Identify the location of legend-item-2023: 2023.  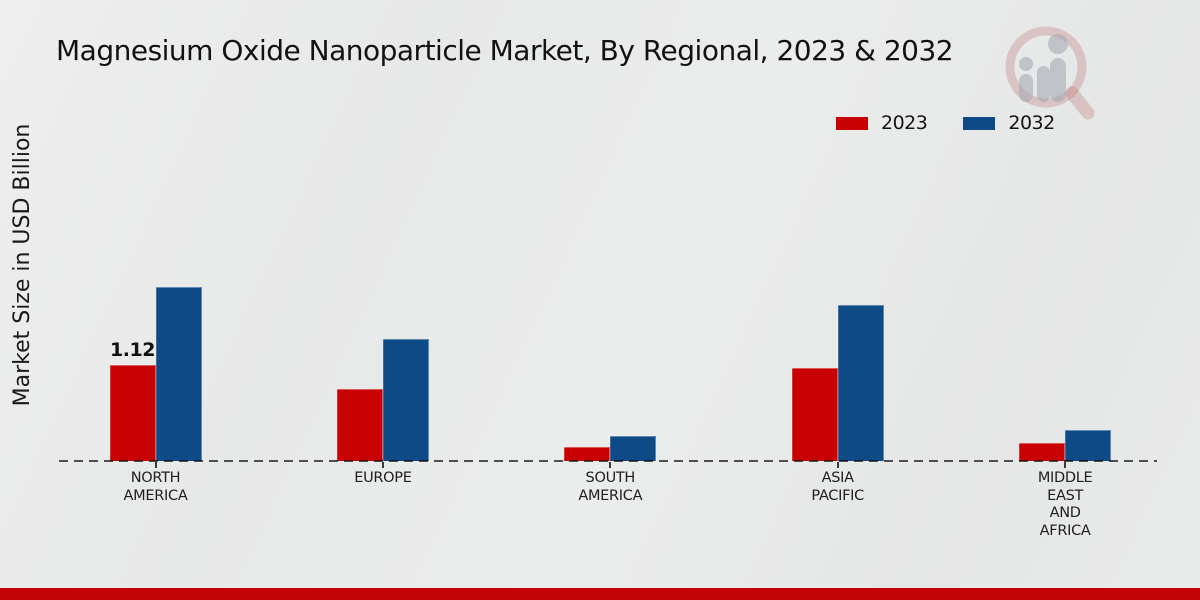
(882, 123).